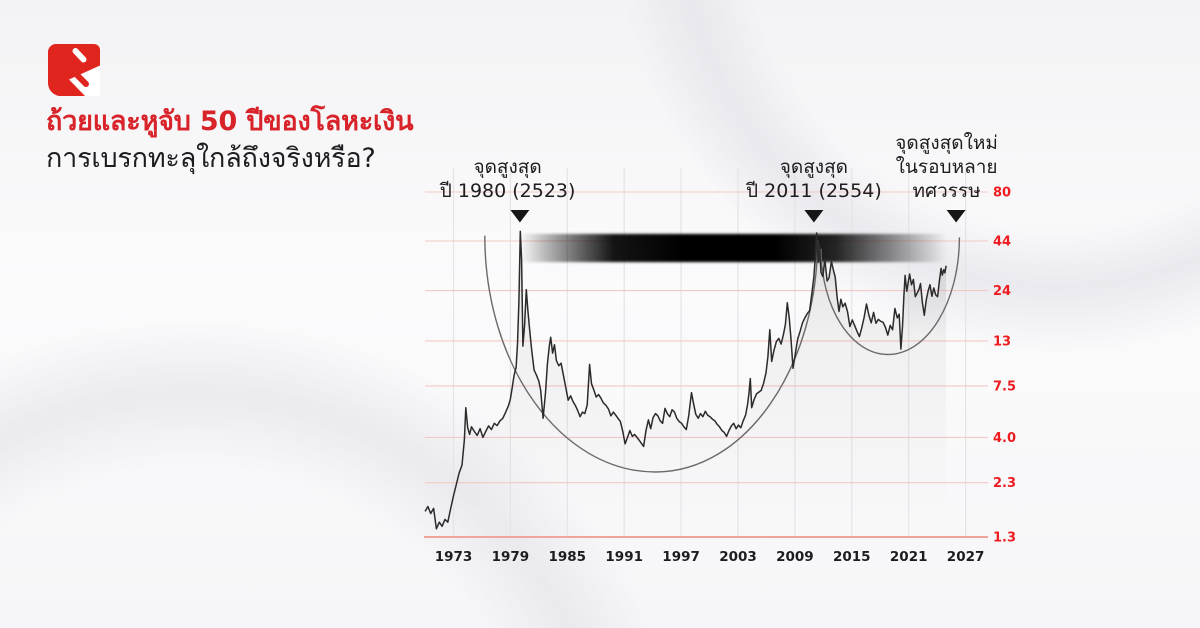 The width and height of the screenshot is (1200, 628). I want to click on annotation-line: จุดสูงสุดใหม่, so click(946, 143).